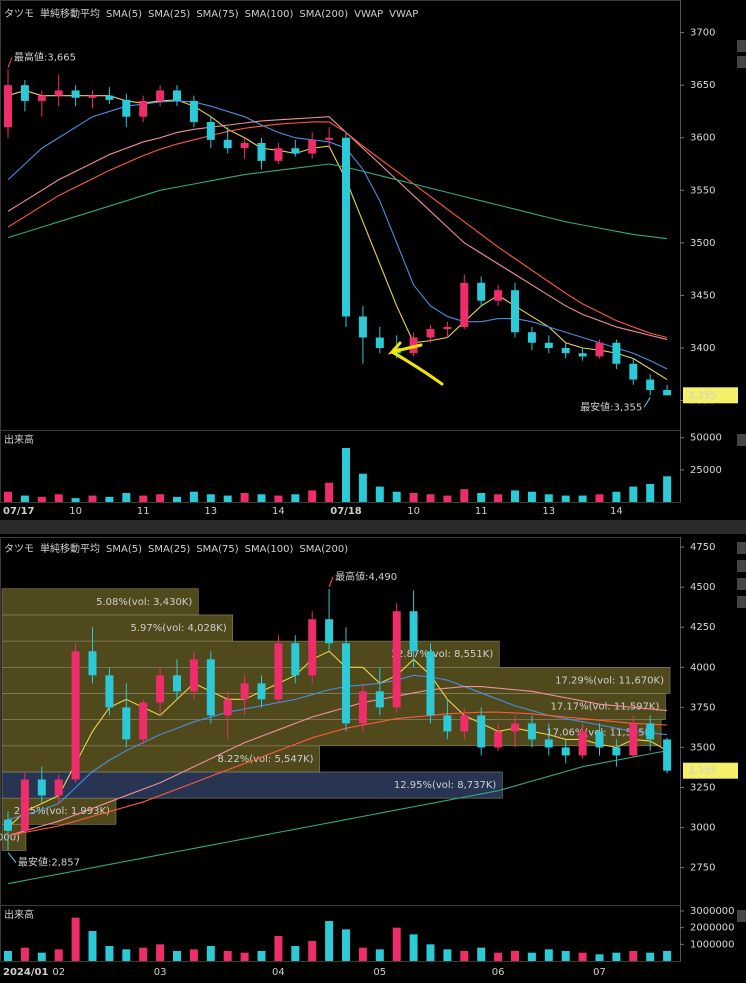 This screenshot has height=983, width=746. I want to click on x-tick-label: 04, so click(278, 972).